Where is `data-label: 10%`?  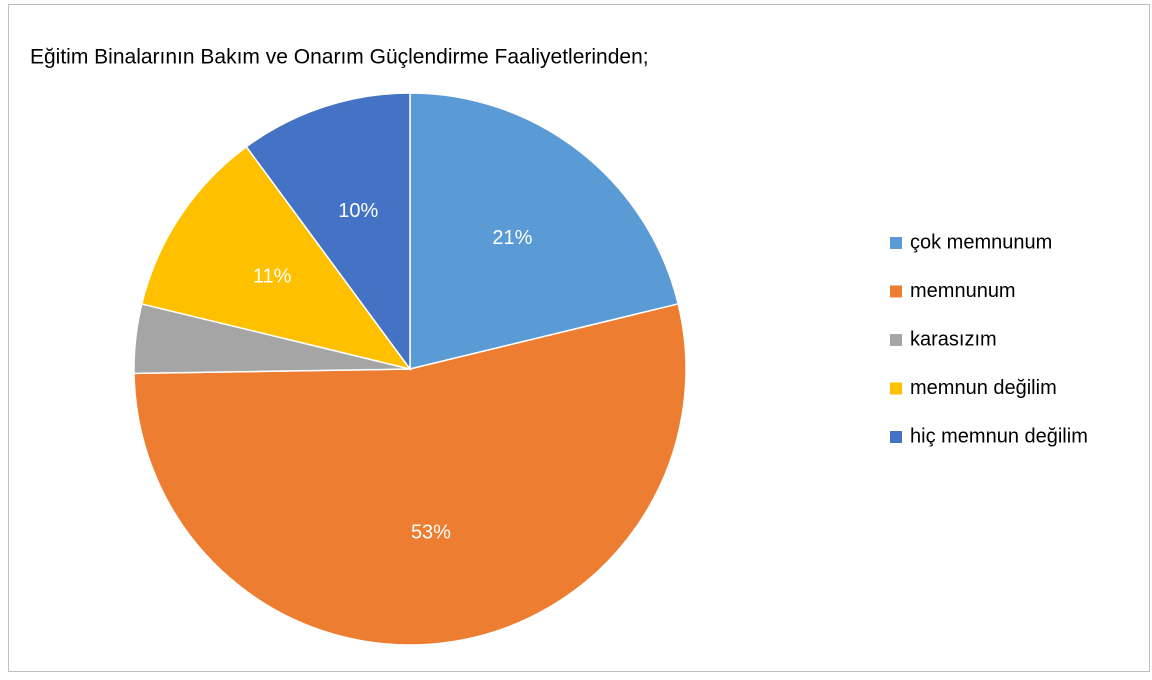
data-label: 10% is located at coordinates (358, 211).